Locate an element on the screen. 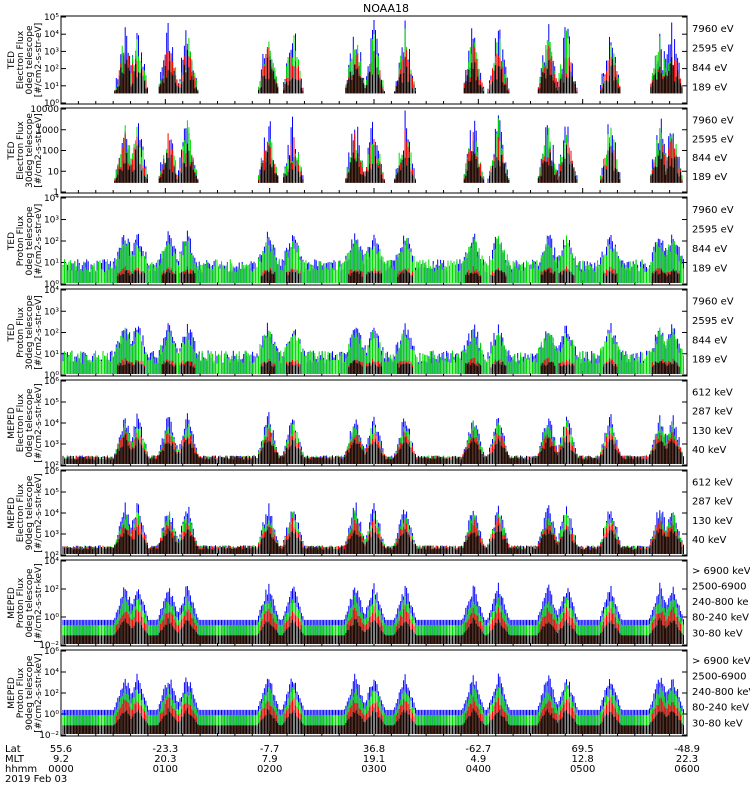  footer-mlt: 12.8 is located at coordinates (583, 759).